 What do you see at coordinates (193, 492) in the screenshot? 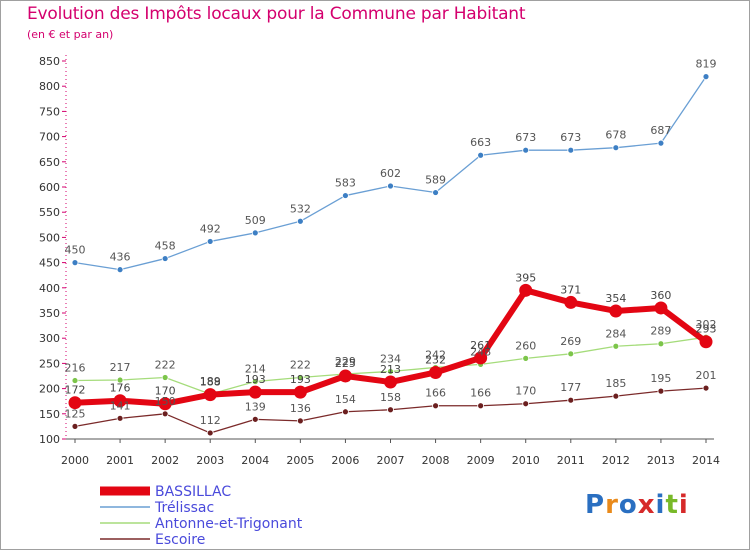
I see `legend-label: BASSILLAC` at bounding box center [193, 492].